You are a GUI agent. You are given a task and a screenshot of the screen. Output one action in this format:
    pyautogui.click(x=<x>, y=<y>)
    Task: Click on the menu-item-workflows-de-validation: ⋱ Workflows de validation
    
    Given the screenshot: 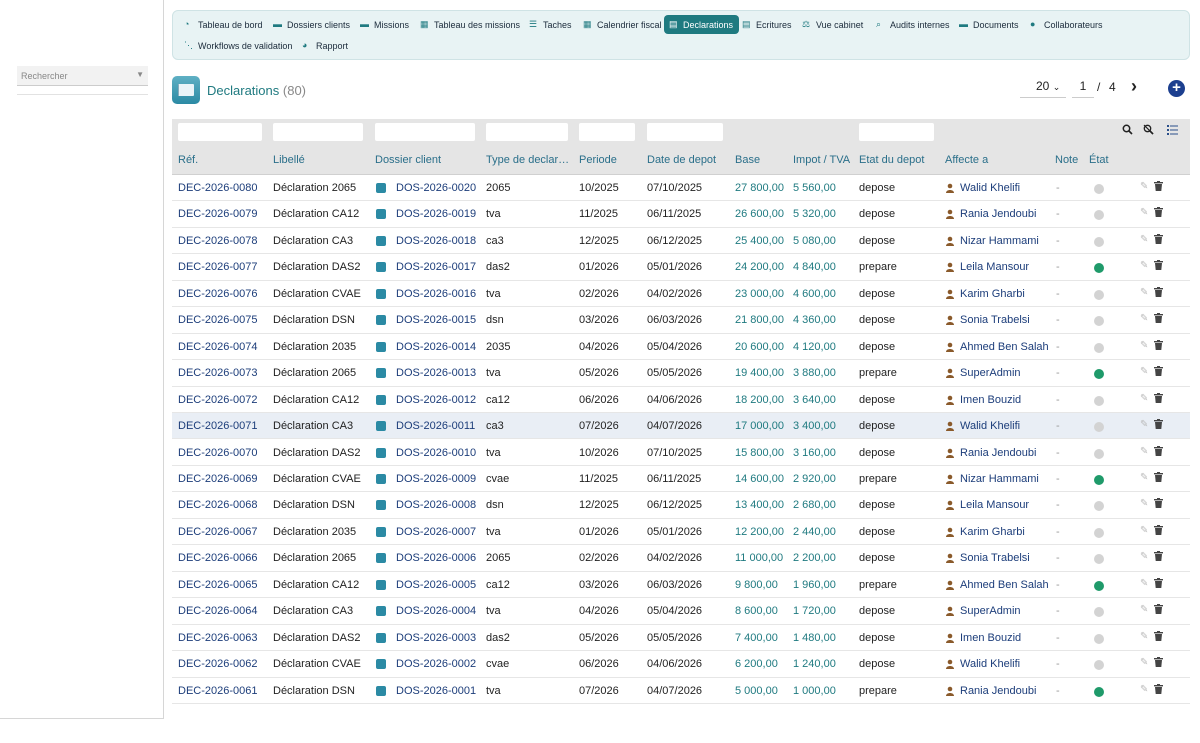 What is the action you would take?
    pyautogui.click(x=238, y=45)
    